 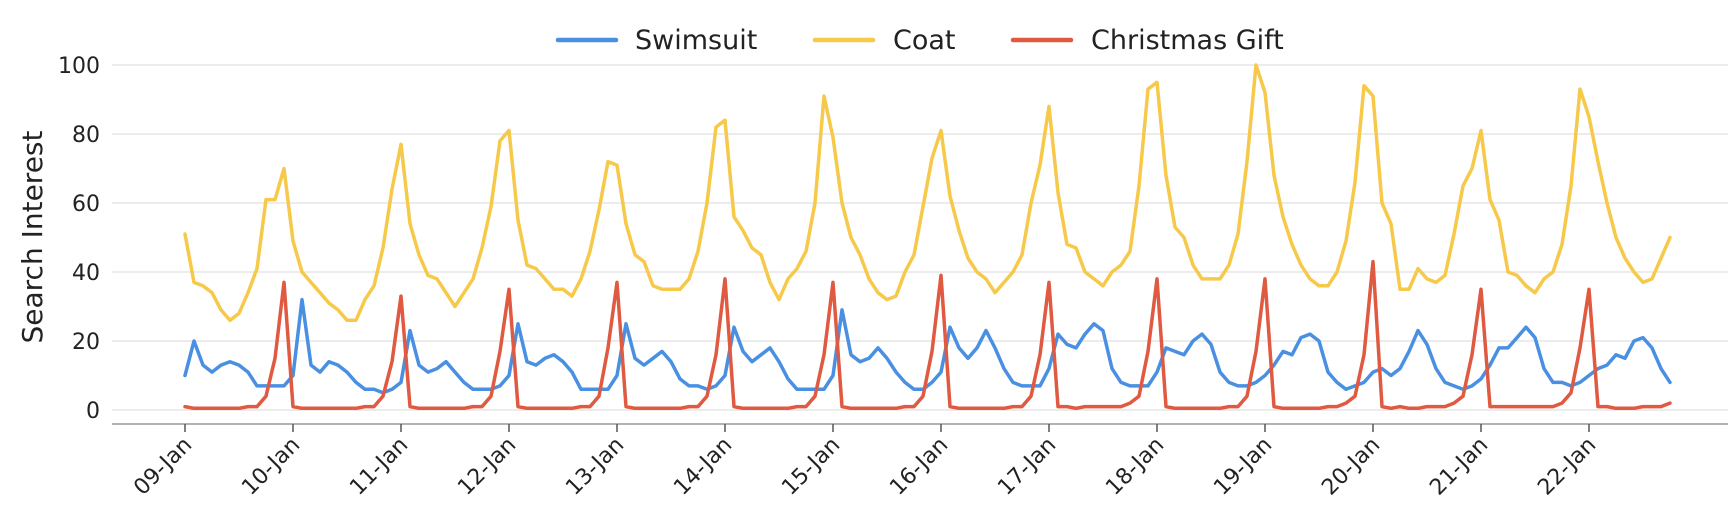 I want to click on y-tick-label: 100, so click(x=79, y=66).